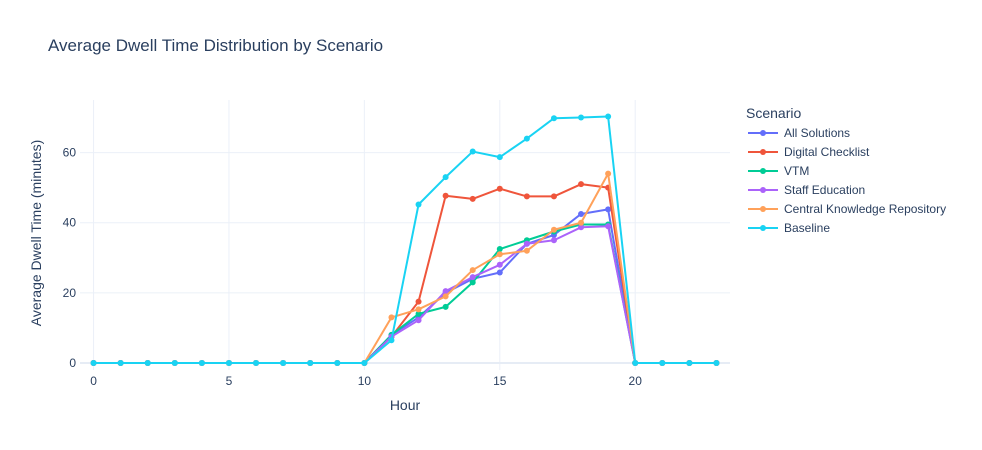 The height and width of the screenshot is (450, 982). Describe the element at coordinates (36, 233) in the screenshot. I see `y-axis-title: Average Dwell Time (minutes)` at that location.